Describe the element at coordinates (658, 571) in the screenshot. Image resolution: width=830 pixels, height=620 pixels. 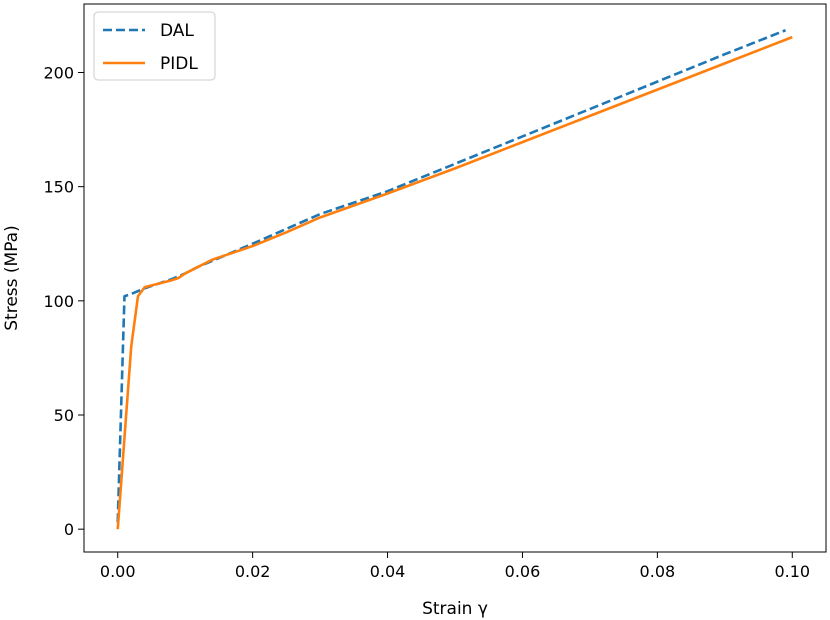
I see `x-tick-label: 0.08` at that location.